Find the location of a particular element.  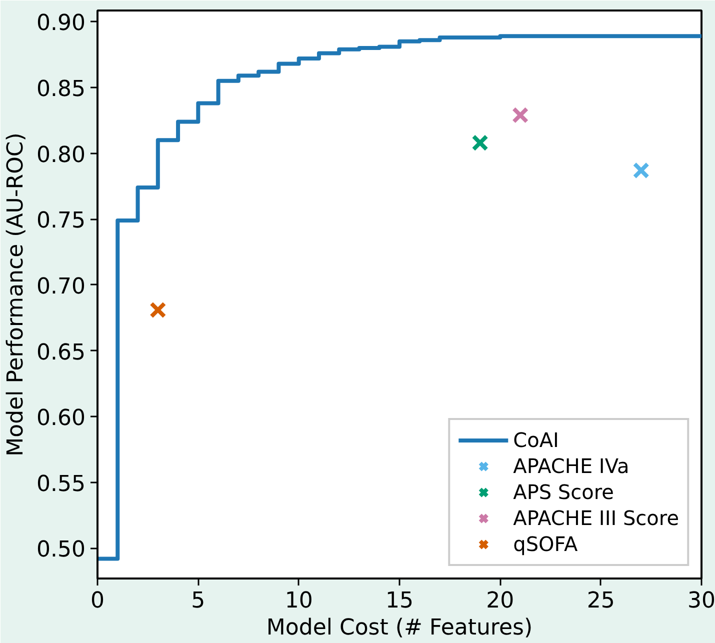

y-tick-label: 0.65 is located at coordinates (61, 353).